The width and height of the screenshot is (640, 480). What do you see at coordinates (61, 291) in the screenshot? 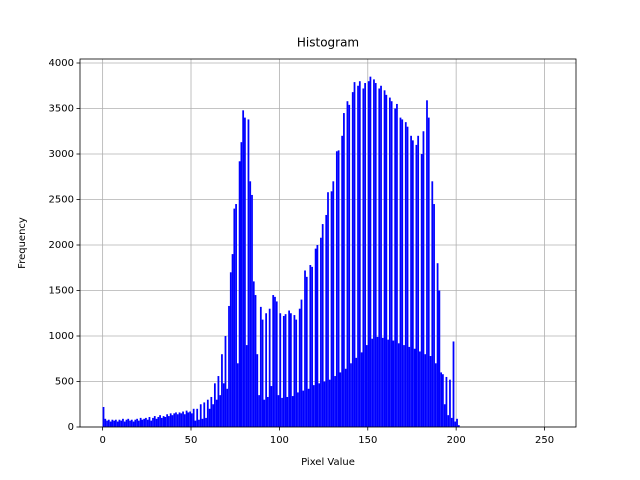
I see `y-tick-label: 1500` at bounding box center [61, 291].